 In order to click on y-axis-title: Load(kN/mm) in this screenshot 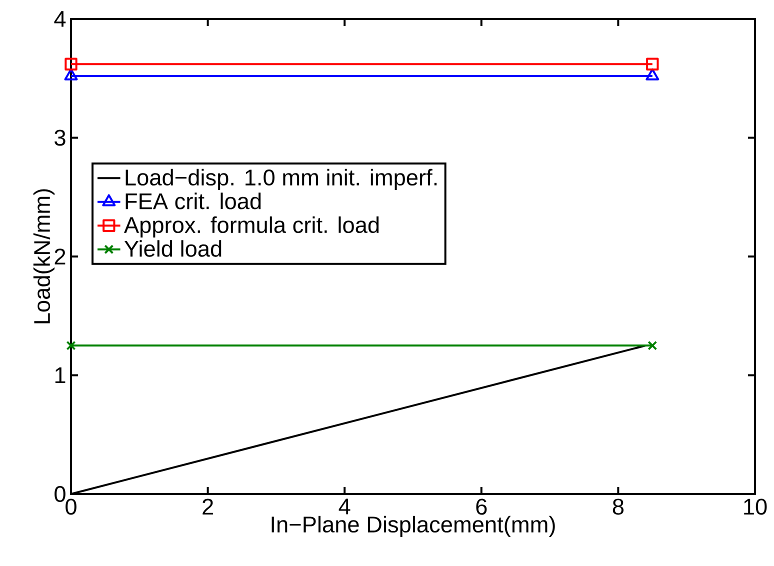, I will do `click(44, 256)`.